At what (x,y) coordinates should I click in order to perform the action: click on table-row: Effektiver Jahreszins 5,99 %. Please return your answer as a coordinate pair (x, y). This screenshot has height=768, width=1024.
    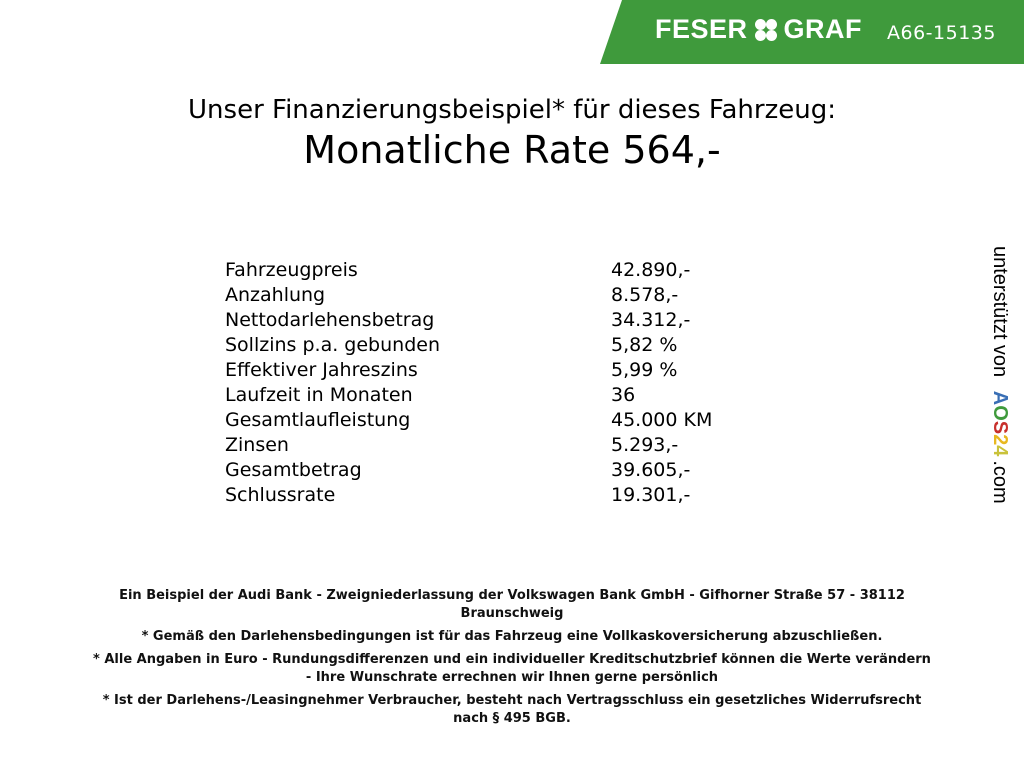
    Looking at the image, I should click on (468, 370).